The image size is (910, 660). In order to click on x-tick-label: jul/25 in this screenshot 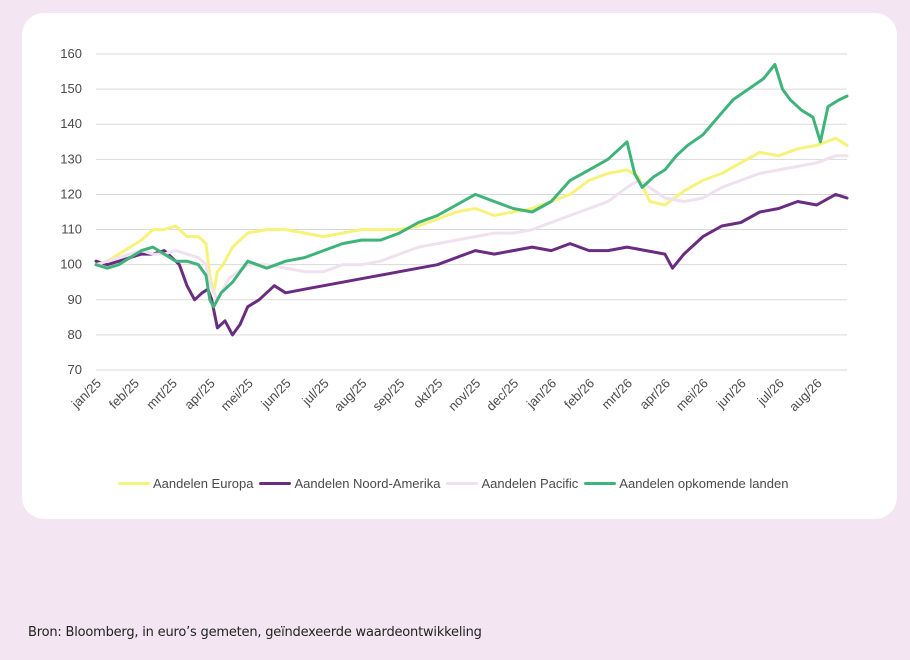, I will do `click(314, 392)`.